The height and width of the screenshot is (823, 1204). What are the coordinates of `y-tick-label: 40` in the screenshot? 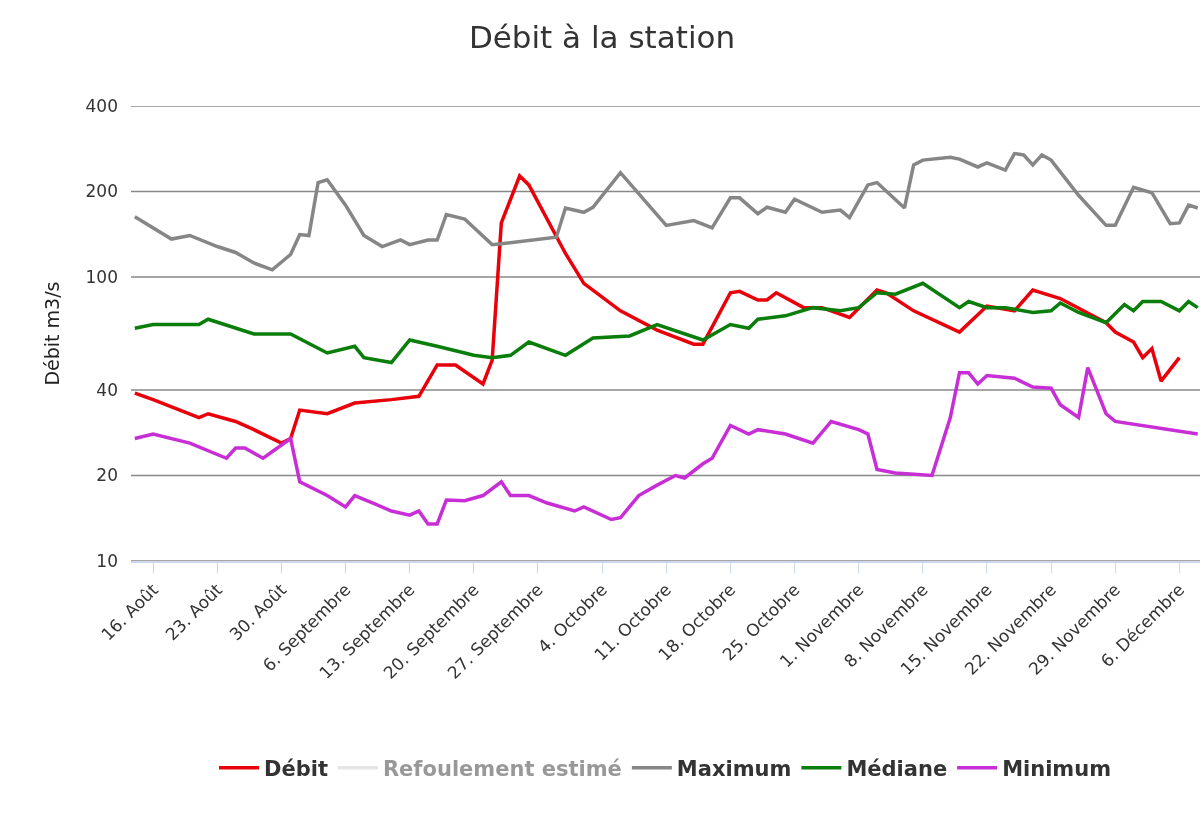 It's located at (107, 389).